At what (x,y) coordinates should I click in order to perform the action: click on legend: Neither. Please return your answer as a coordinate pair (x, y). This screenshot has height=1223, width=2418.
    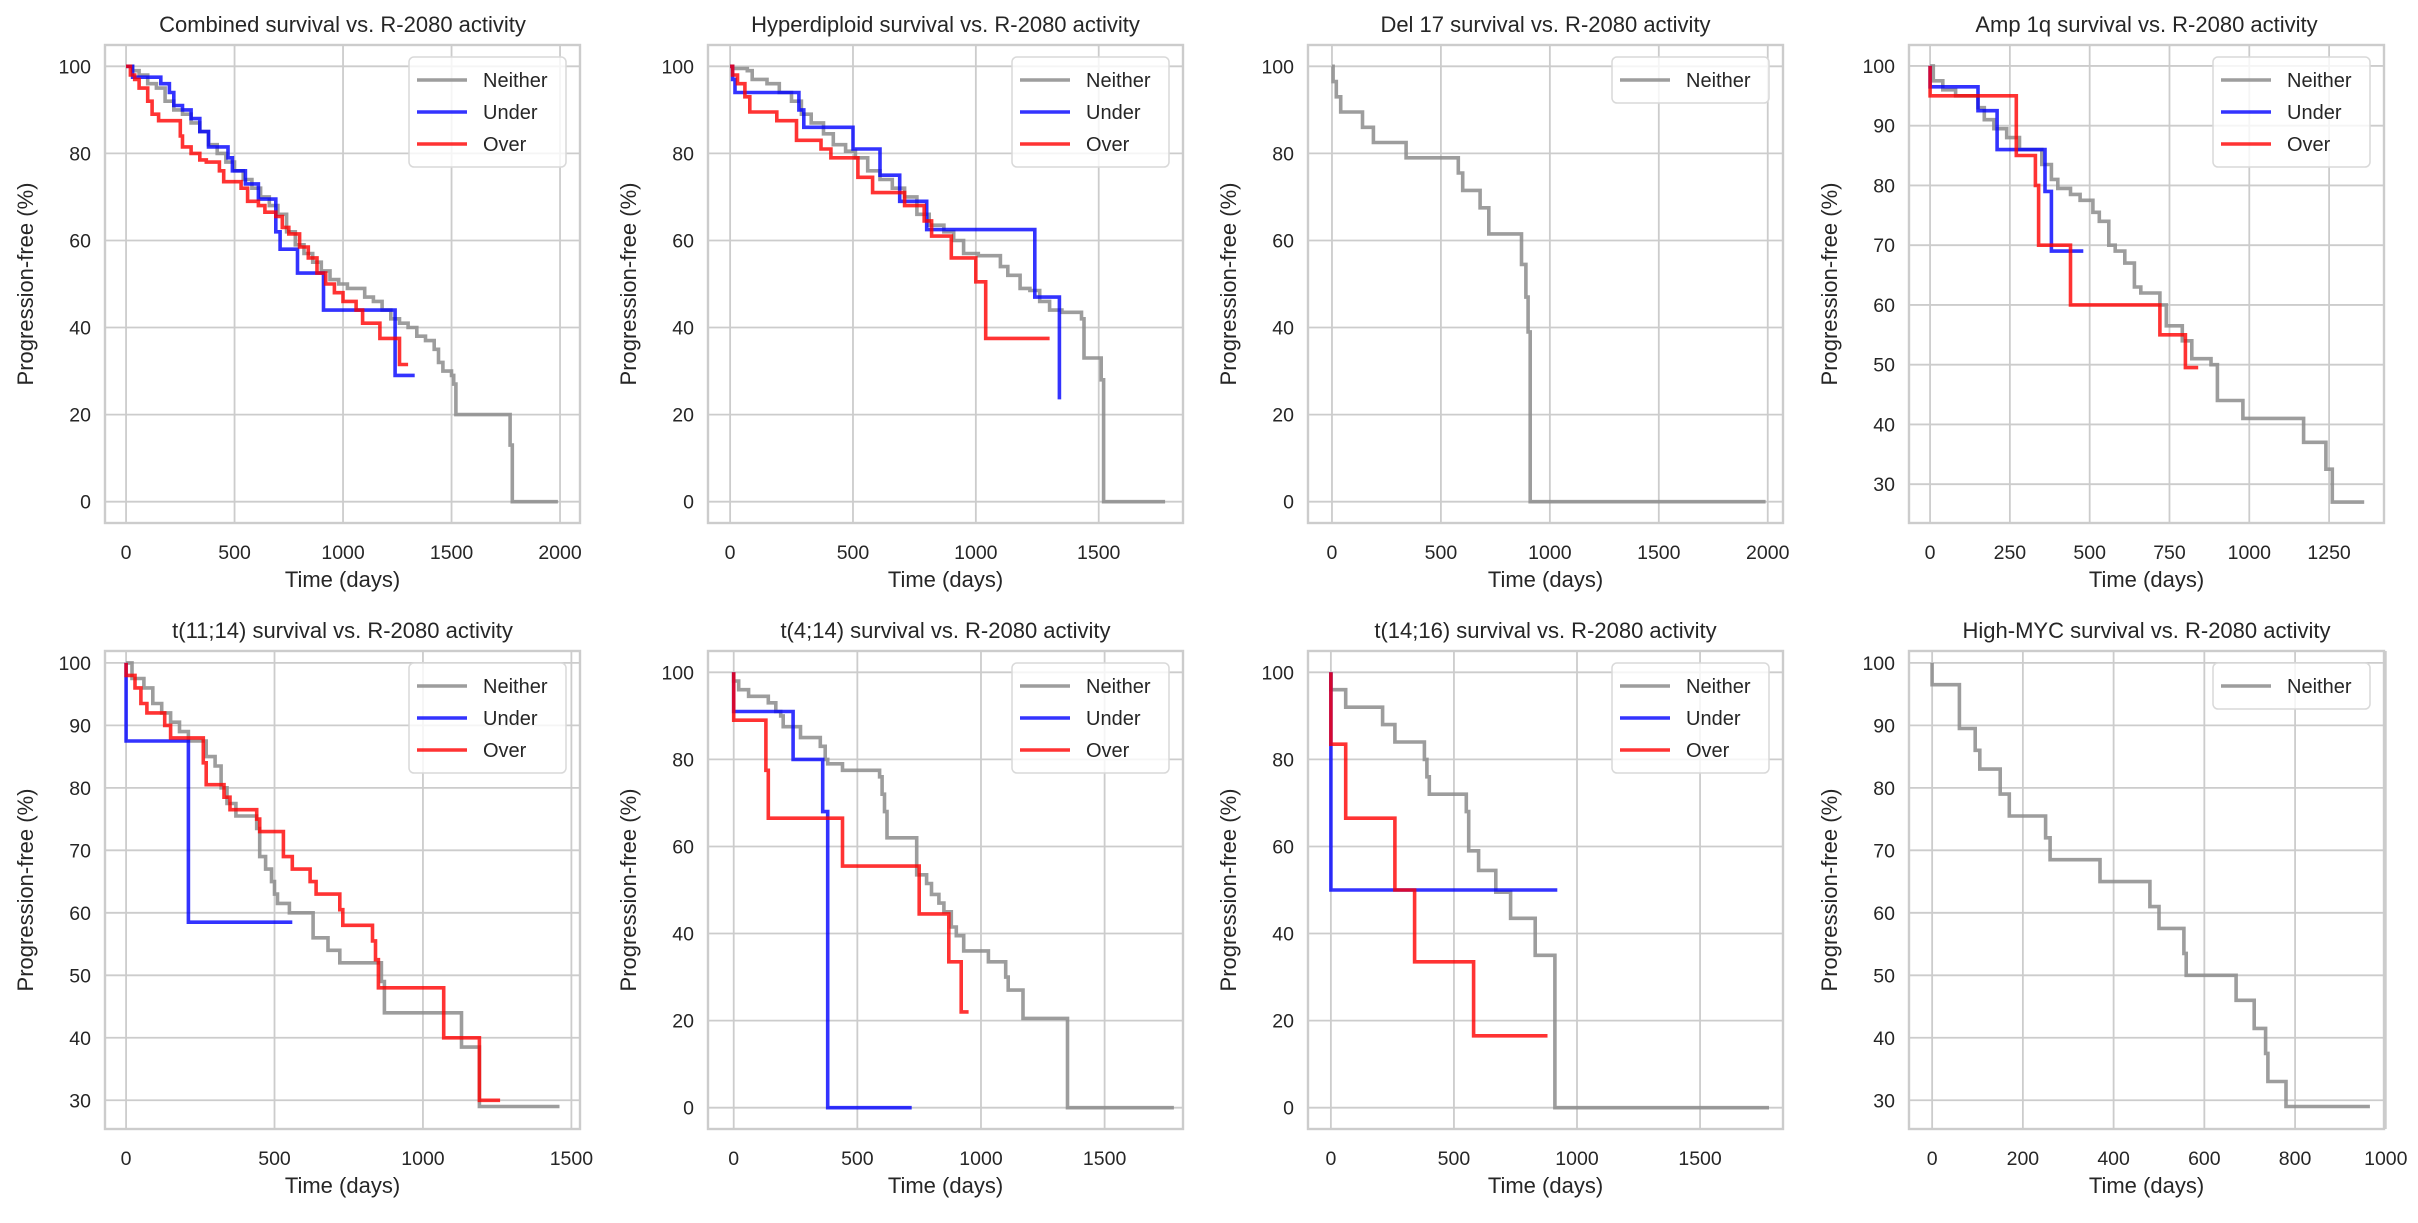
    Looking at the image, I should click on (1690, 80).